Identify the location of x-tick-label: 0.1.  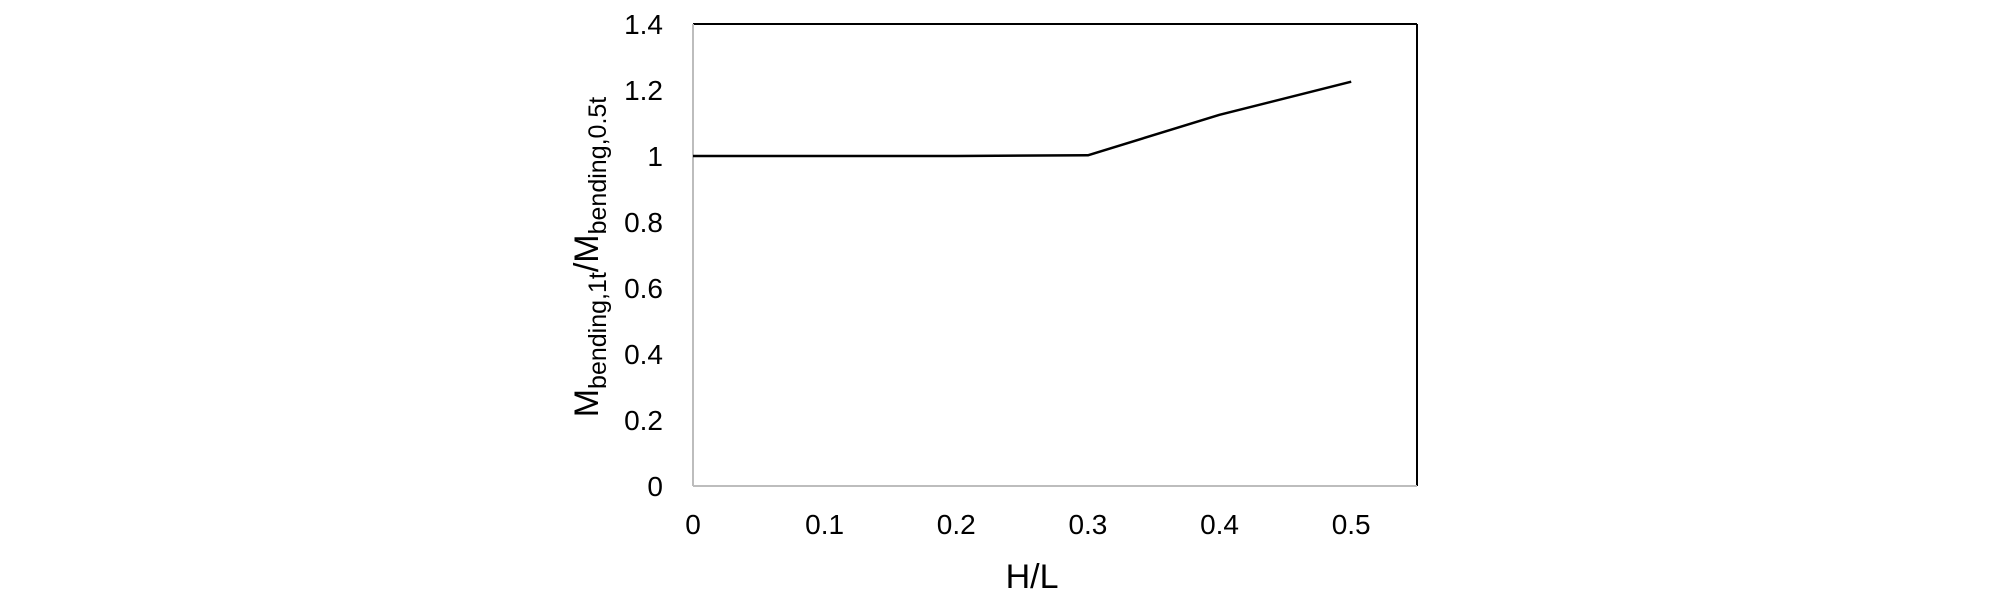
(824, 524).